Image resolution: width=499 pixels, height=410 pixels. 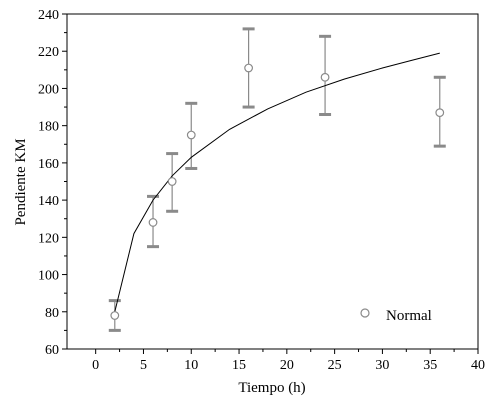 I want to click on y-tick-label: 200, so click(x=48, y=89).